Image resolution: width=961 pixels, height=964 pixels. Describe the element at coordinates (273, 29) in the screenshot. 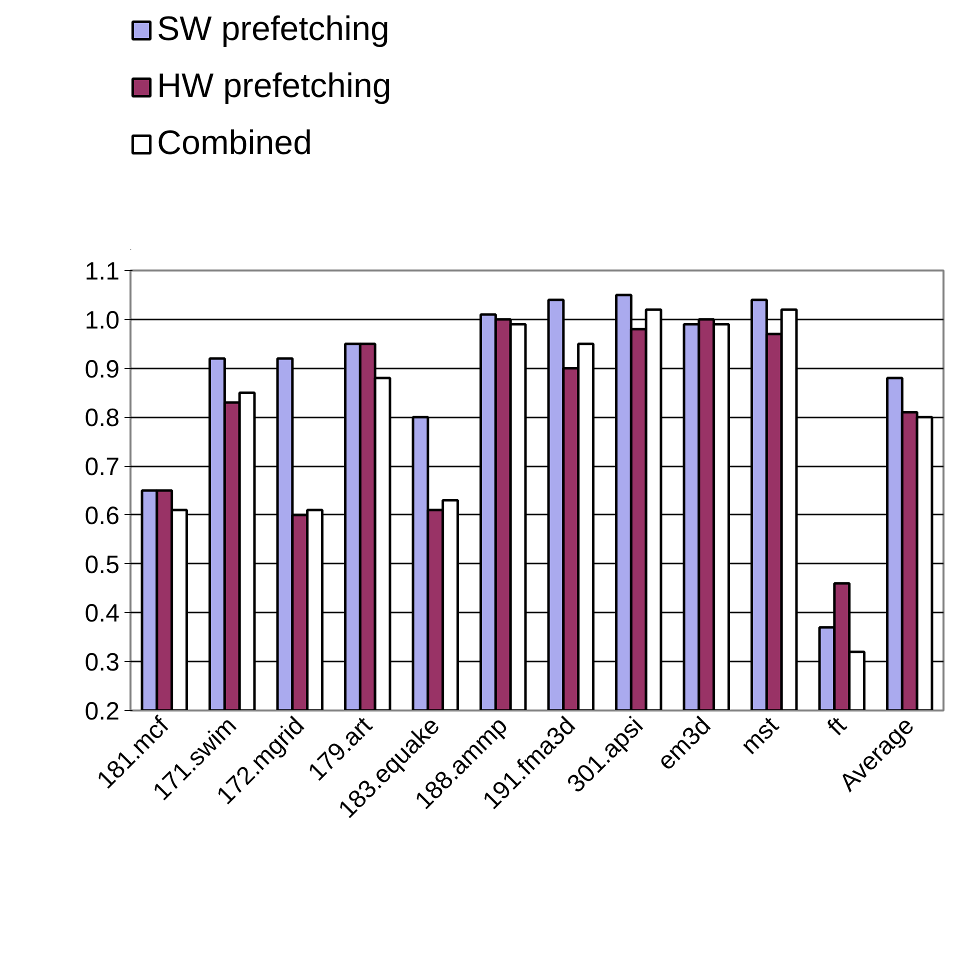

I see `legend-label: SW prefetching` at that location.